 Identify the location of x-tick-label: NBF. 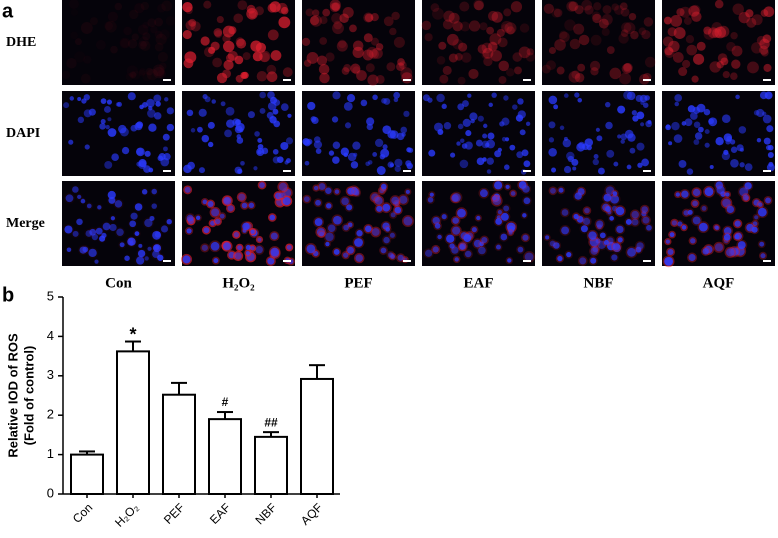
(265, 513).